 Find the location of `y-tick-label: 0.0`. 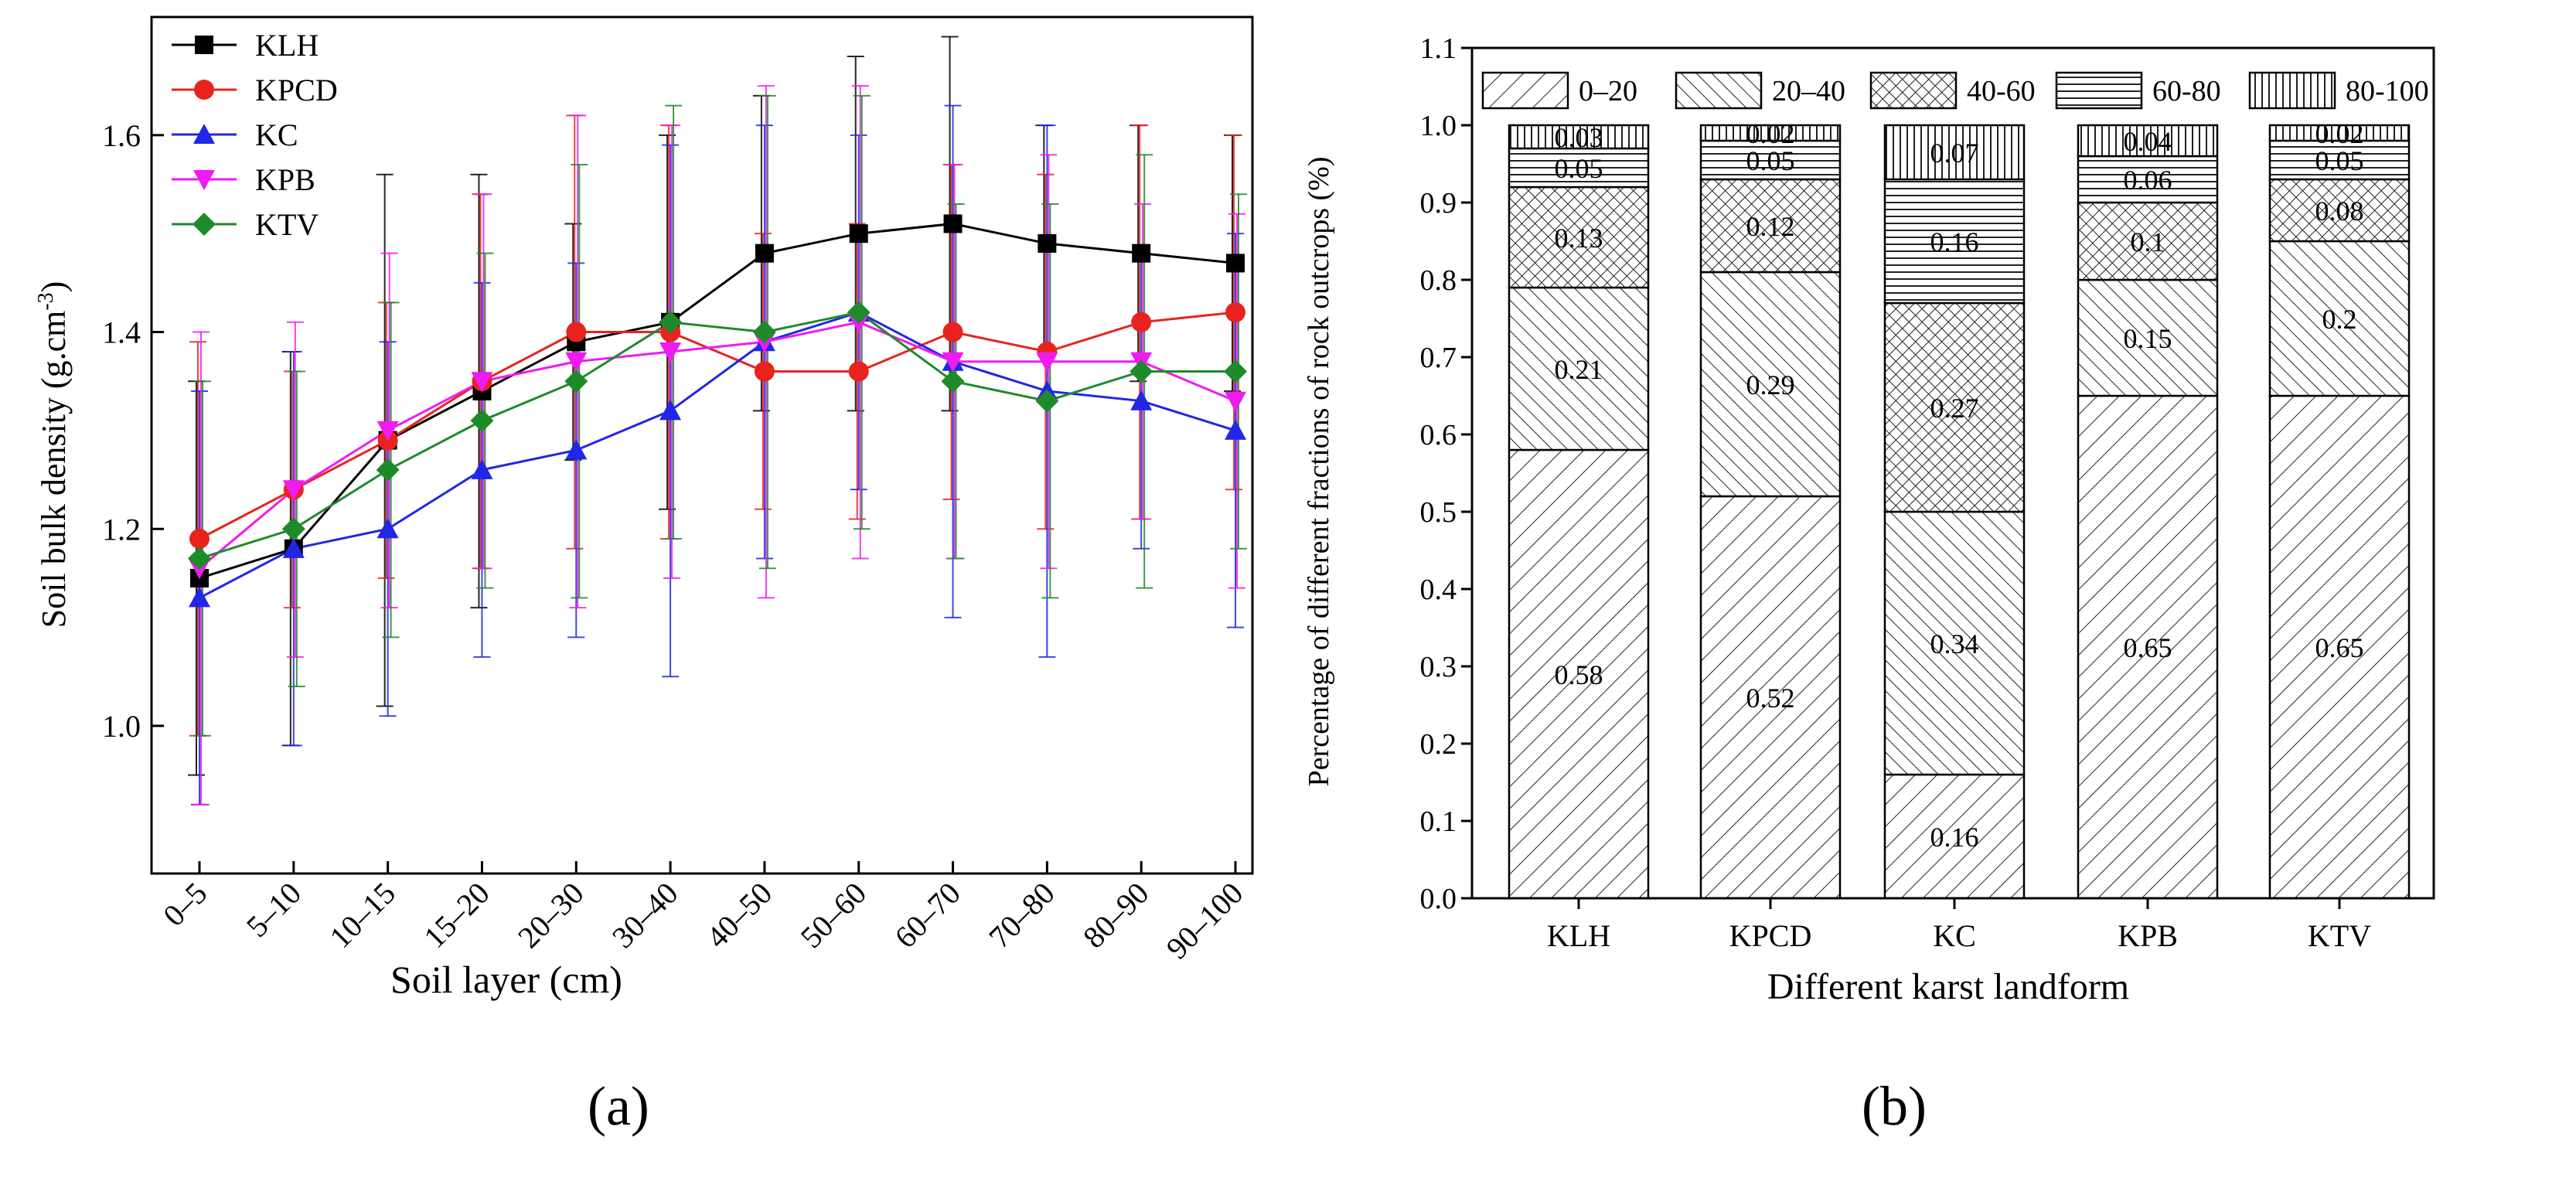

y-tick-label: 0.0 is located at coordinates (1438, 899).